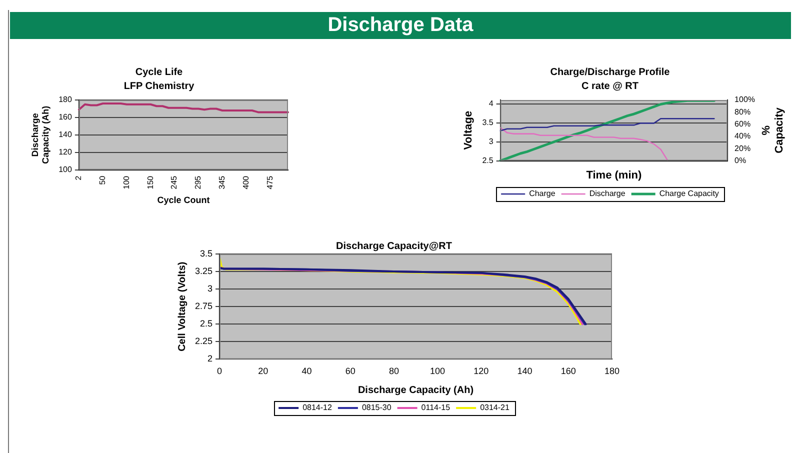  What do you see at coordinates (317, 407) in the screenshot?
I see `legend-label: 0814-12` at bounding box center [317, 407].